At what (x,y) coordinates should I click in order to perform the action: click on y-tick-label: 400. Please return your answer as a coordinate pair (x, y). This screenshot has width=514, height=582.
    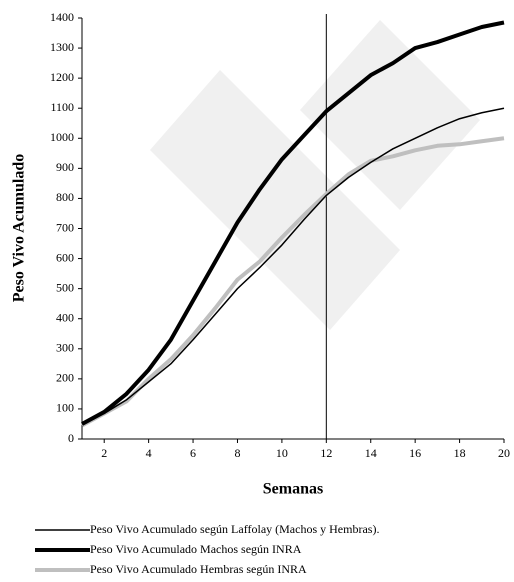
    Looking at the image, I should click on (65, 317).